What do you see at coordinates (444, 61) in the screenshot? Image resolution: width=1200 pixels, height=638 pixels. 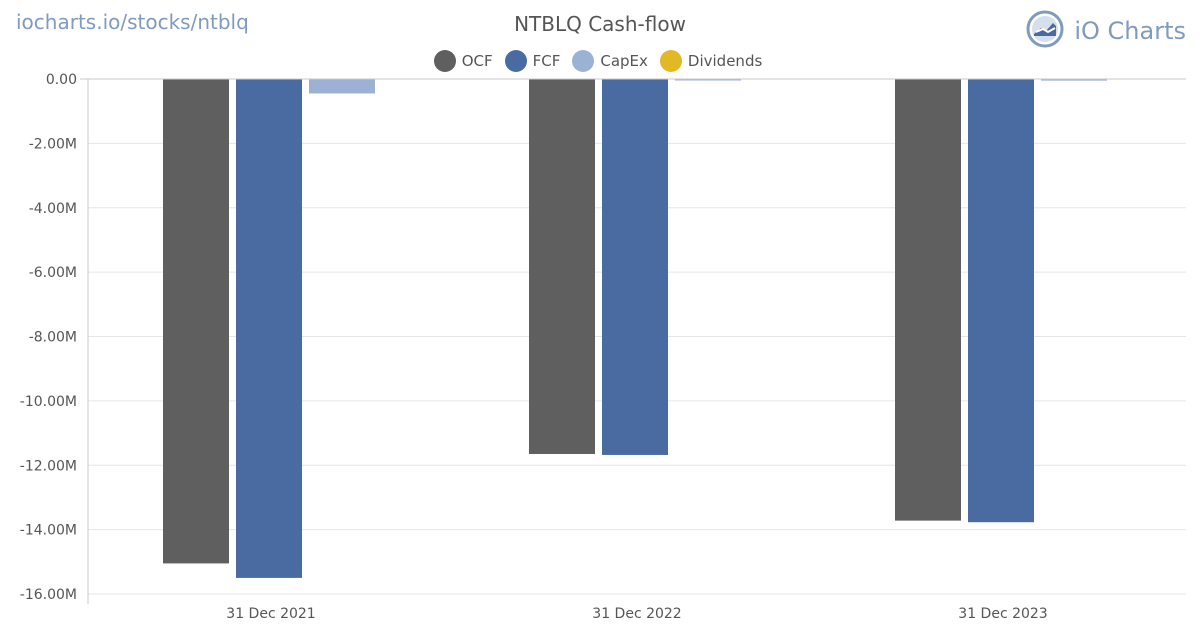 I see `legend-swatch-ocf` at bounding box center [444, 61].